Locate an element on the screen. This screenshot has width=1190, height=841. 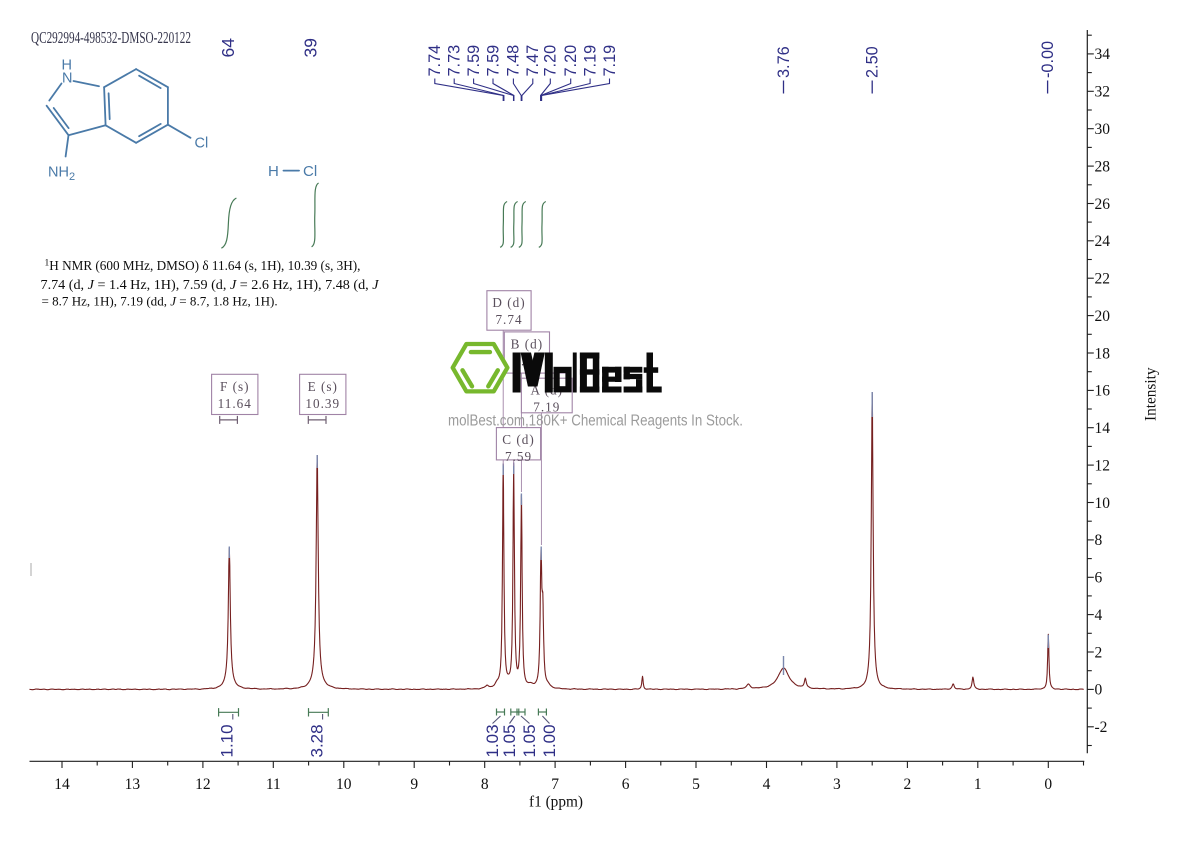
svg-text: 64 is located at coordinates (228, 48).